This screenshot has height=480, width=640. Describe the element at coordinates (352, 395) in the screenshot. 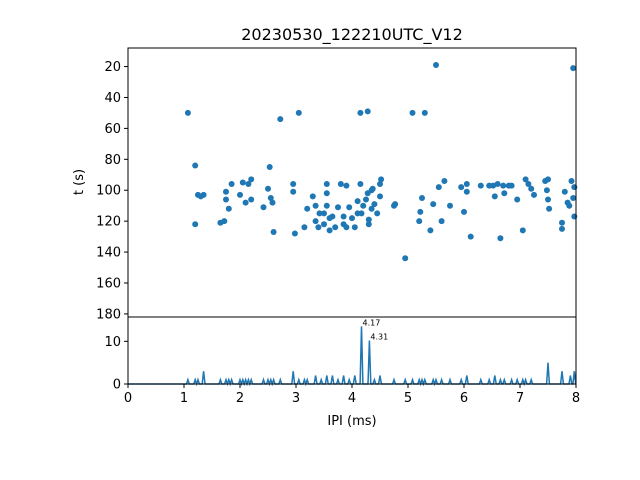

I see `histogram-x-ticks: 0 1 2 3 4 5 6 7 8` at that location.